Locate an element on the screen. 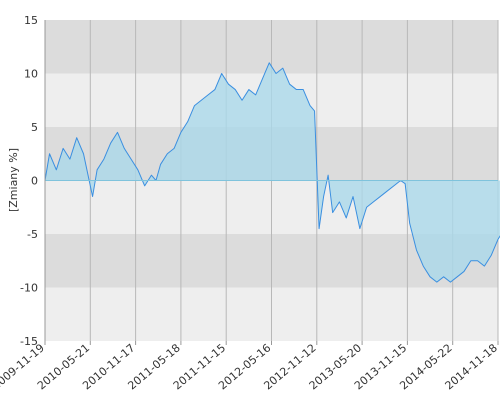 Image resolution: width=500 pixels, height=400 pixels. y-tick-label: -5 is located at coordinates (32, 234).